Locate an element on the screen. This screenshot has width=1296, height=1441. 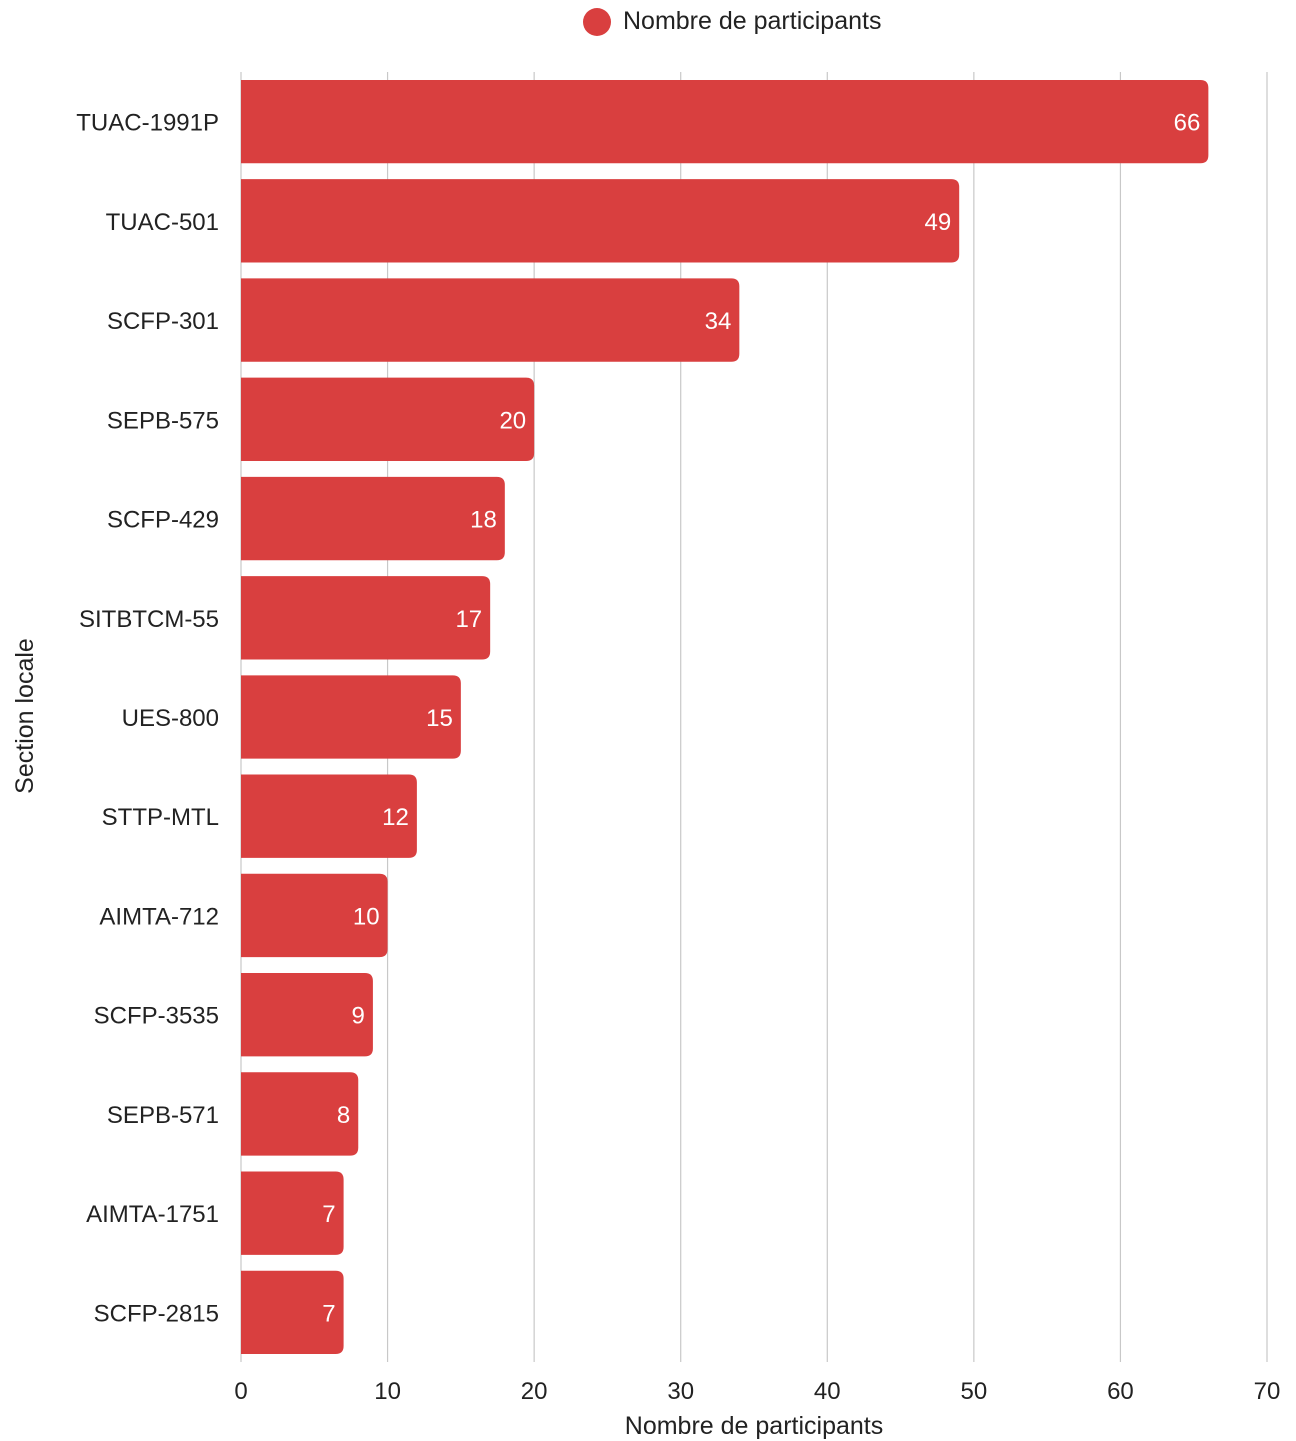
legend: Nombre de participants is located at coordinates (732, 21).